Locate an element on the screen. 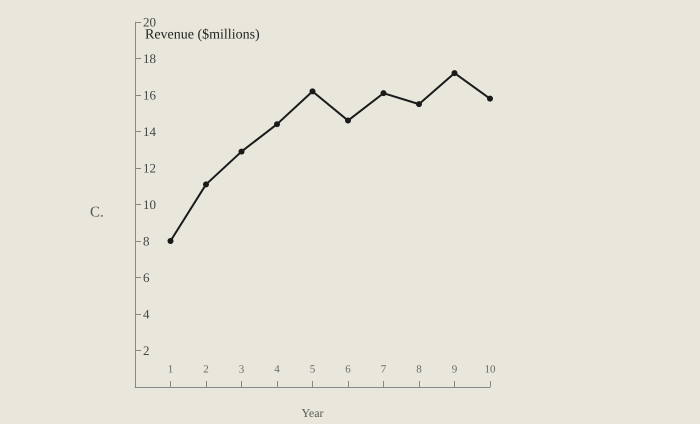 The height and width of the screenshot is (424, 700). x-tick-label: 5 is located at coordinates (313, 370).